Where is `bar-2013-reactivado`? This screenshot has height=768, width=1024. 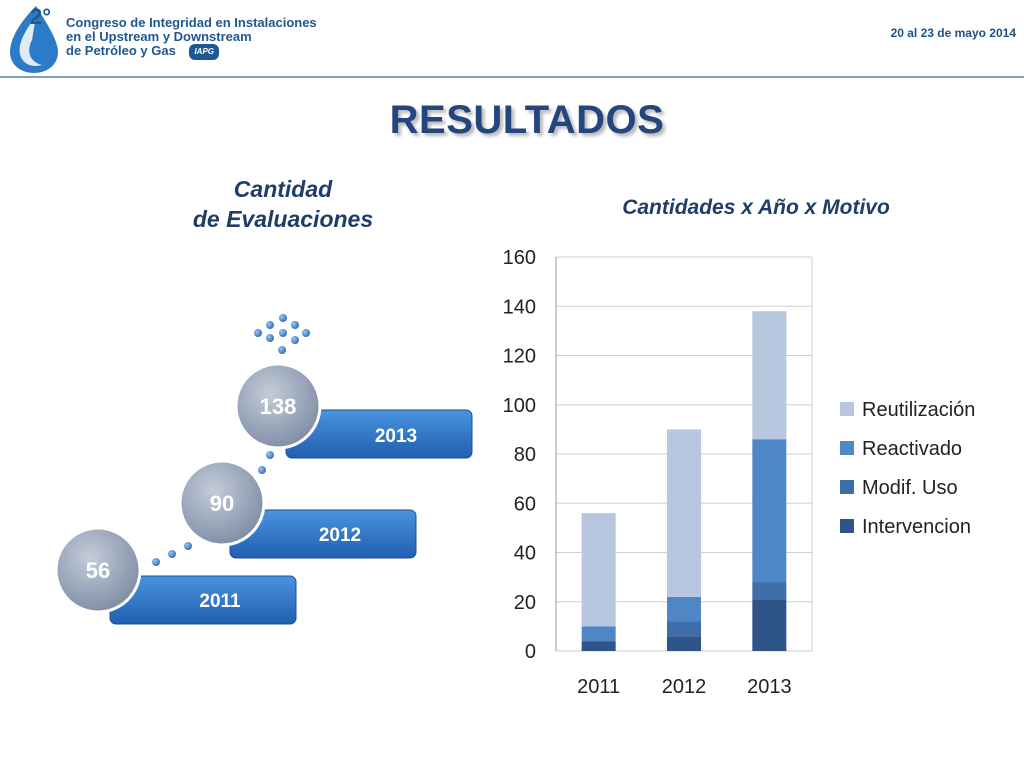
bar-2013-reactivado is located at coordinates (769, 511).